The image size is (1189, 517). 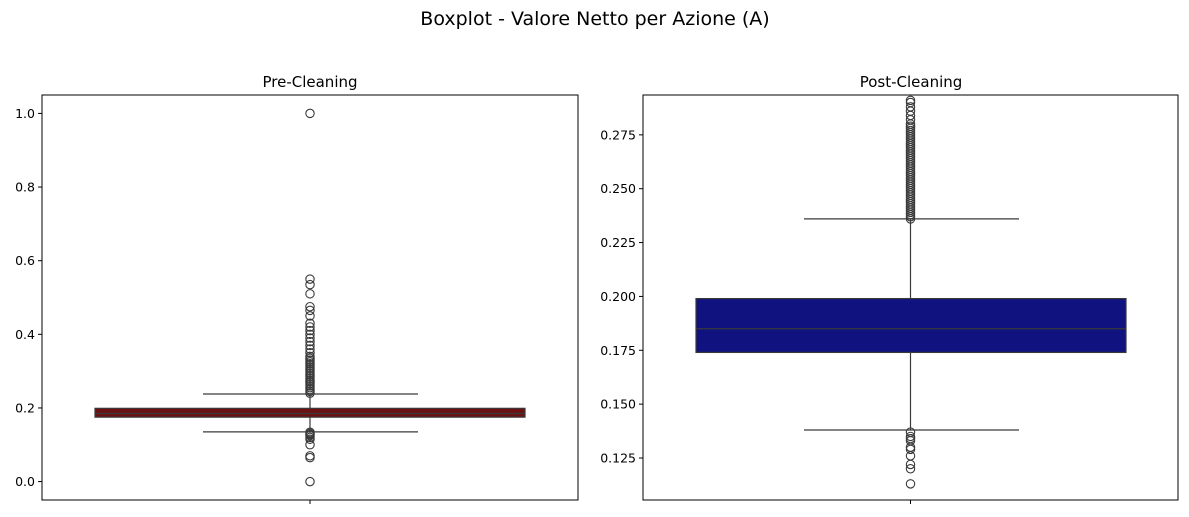 What do you see at coordinates (618, 296) in the screenshot?
I see `post-cleaning-ytick-label: 0.200` at bounding box center [618, 296].